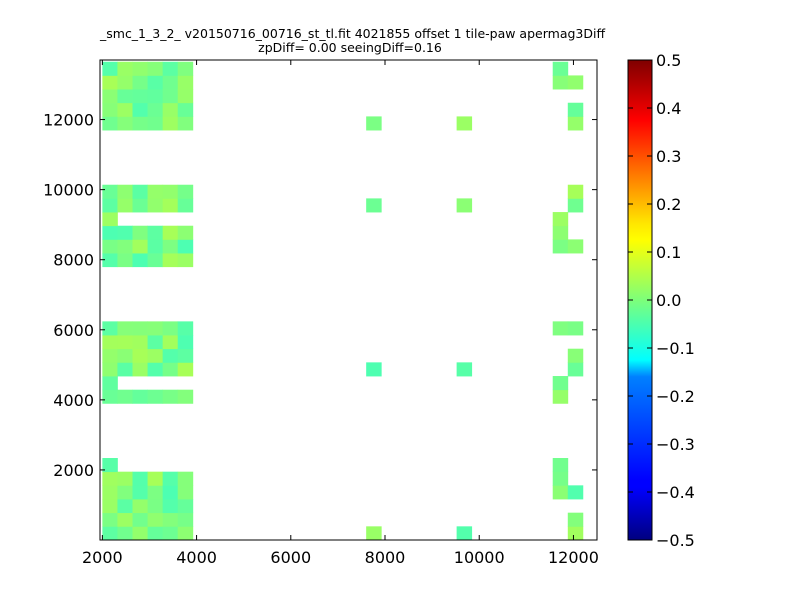 This screenshot has width=800, height=600. Describe the element at coordinates (68, 190) in the screenshot. I see `y-tick-label: 10000` at that location.